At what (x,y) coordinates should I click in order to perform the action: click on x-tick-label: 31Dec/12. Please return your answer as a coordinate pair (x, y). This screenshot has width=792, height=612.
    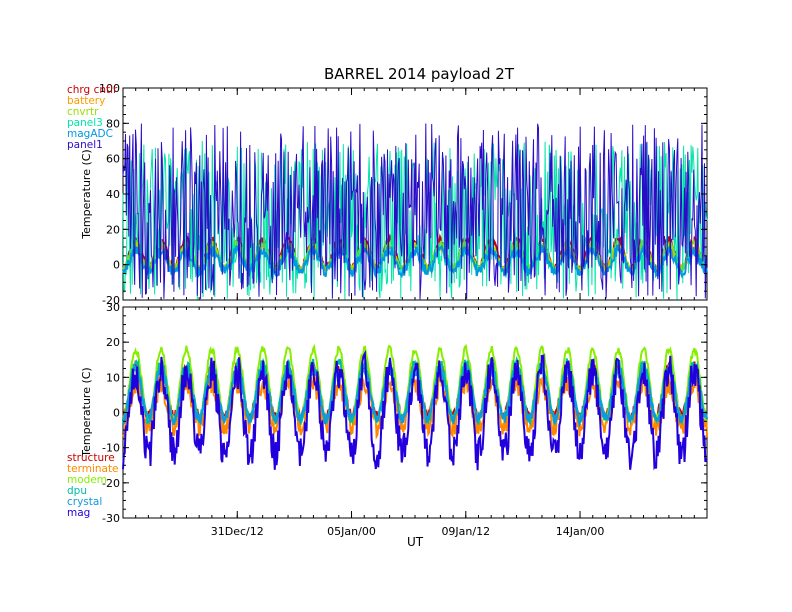
    Looking at the image, I should click on (237, 531).